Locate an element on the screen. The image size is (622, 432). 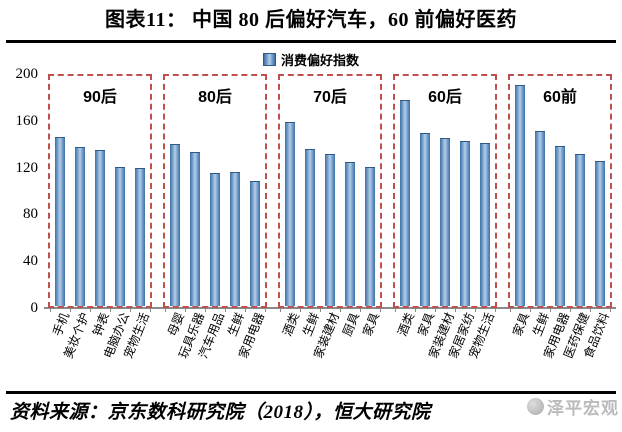
group-box-80后: 80后 母婴 玩具乐器 汽车用品 生鲜 家用电器 is located at coordinates (215, 217).